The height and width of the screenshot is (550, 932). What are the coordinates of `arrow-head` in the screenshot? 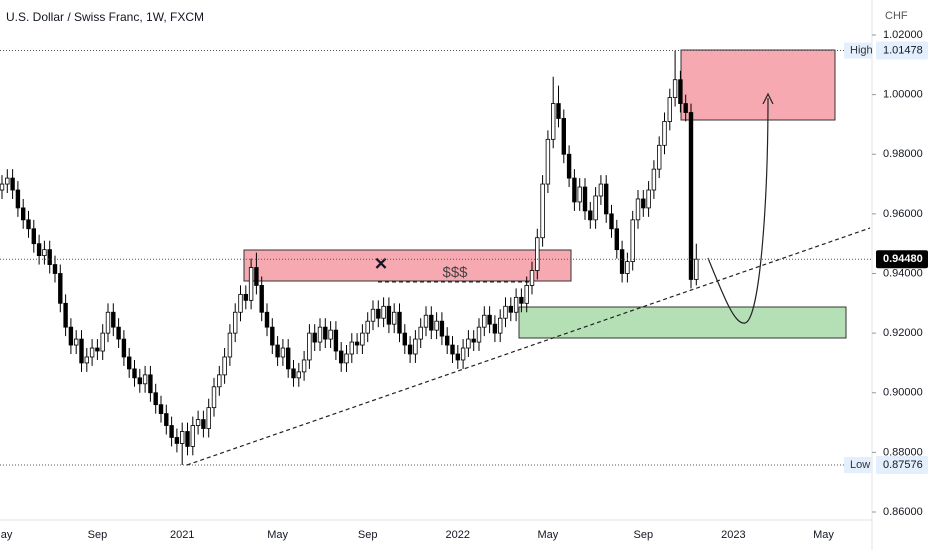 It's located at (768, 98).